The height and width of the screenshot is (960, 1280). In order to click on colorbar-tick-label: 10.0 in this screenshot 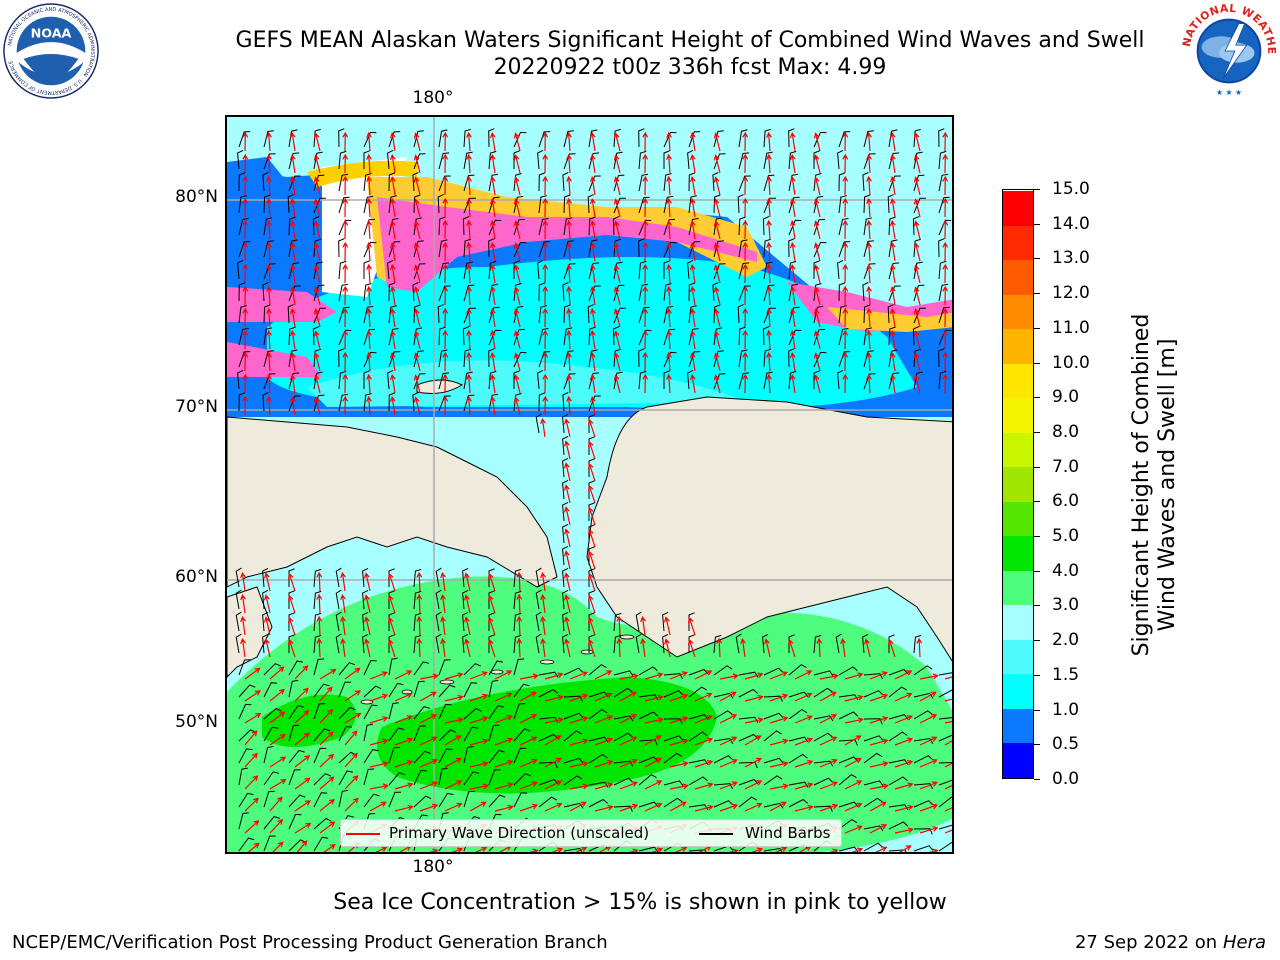, I will do `click(1071, 362)`.